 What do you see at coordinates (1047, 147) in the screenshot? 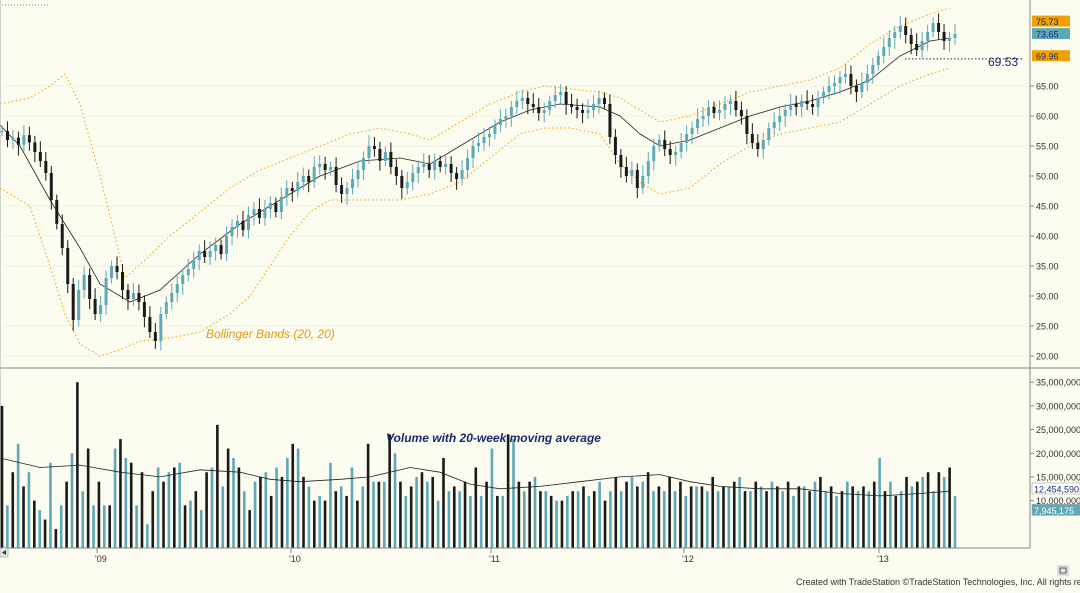
I see `price-tick-label: 55.00` at bounding box center [1047, 147].